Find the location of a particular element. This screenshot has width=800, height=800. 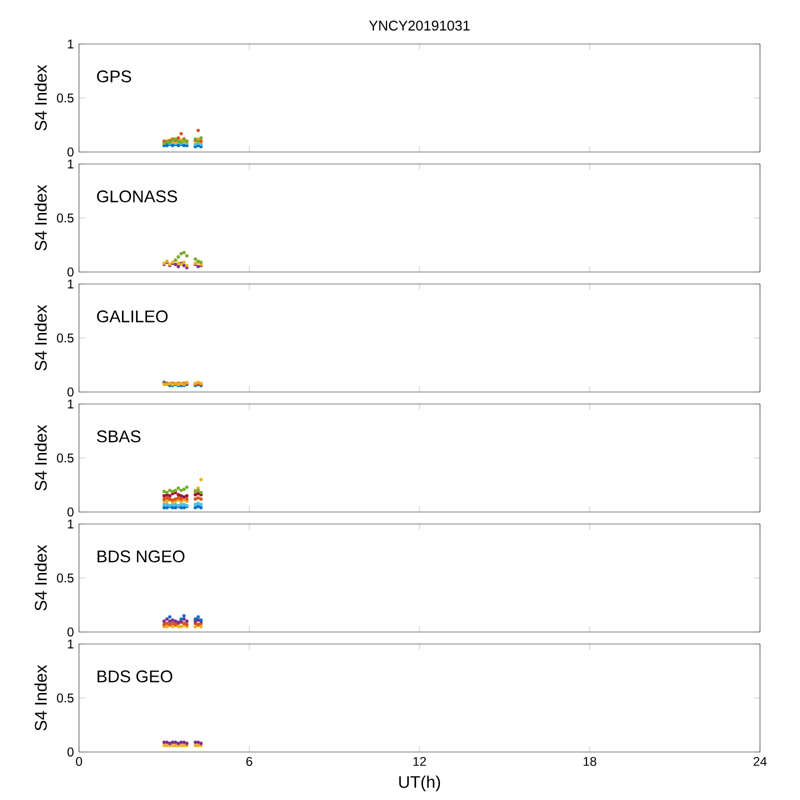

annotation: SBAS is located at coordinates (118, 436).